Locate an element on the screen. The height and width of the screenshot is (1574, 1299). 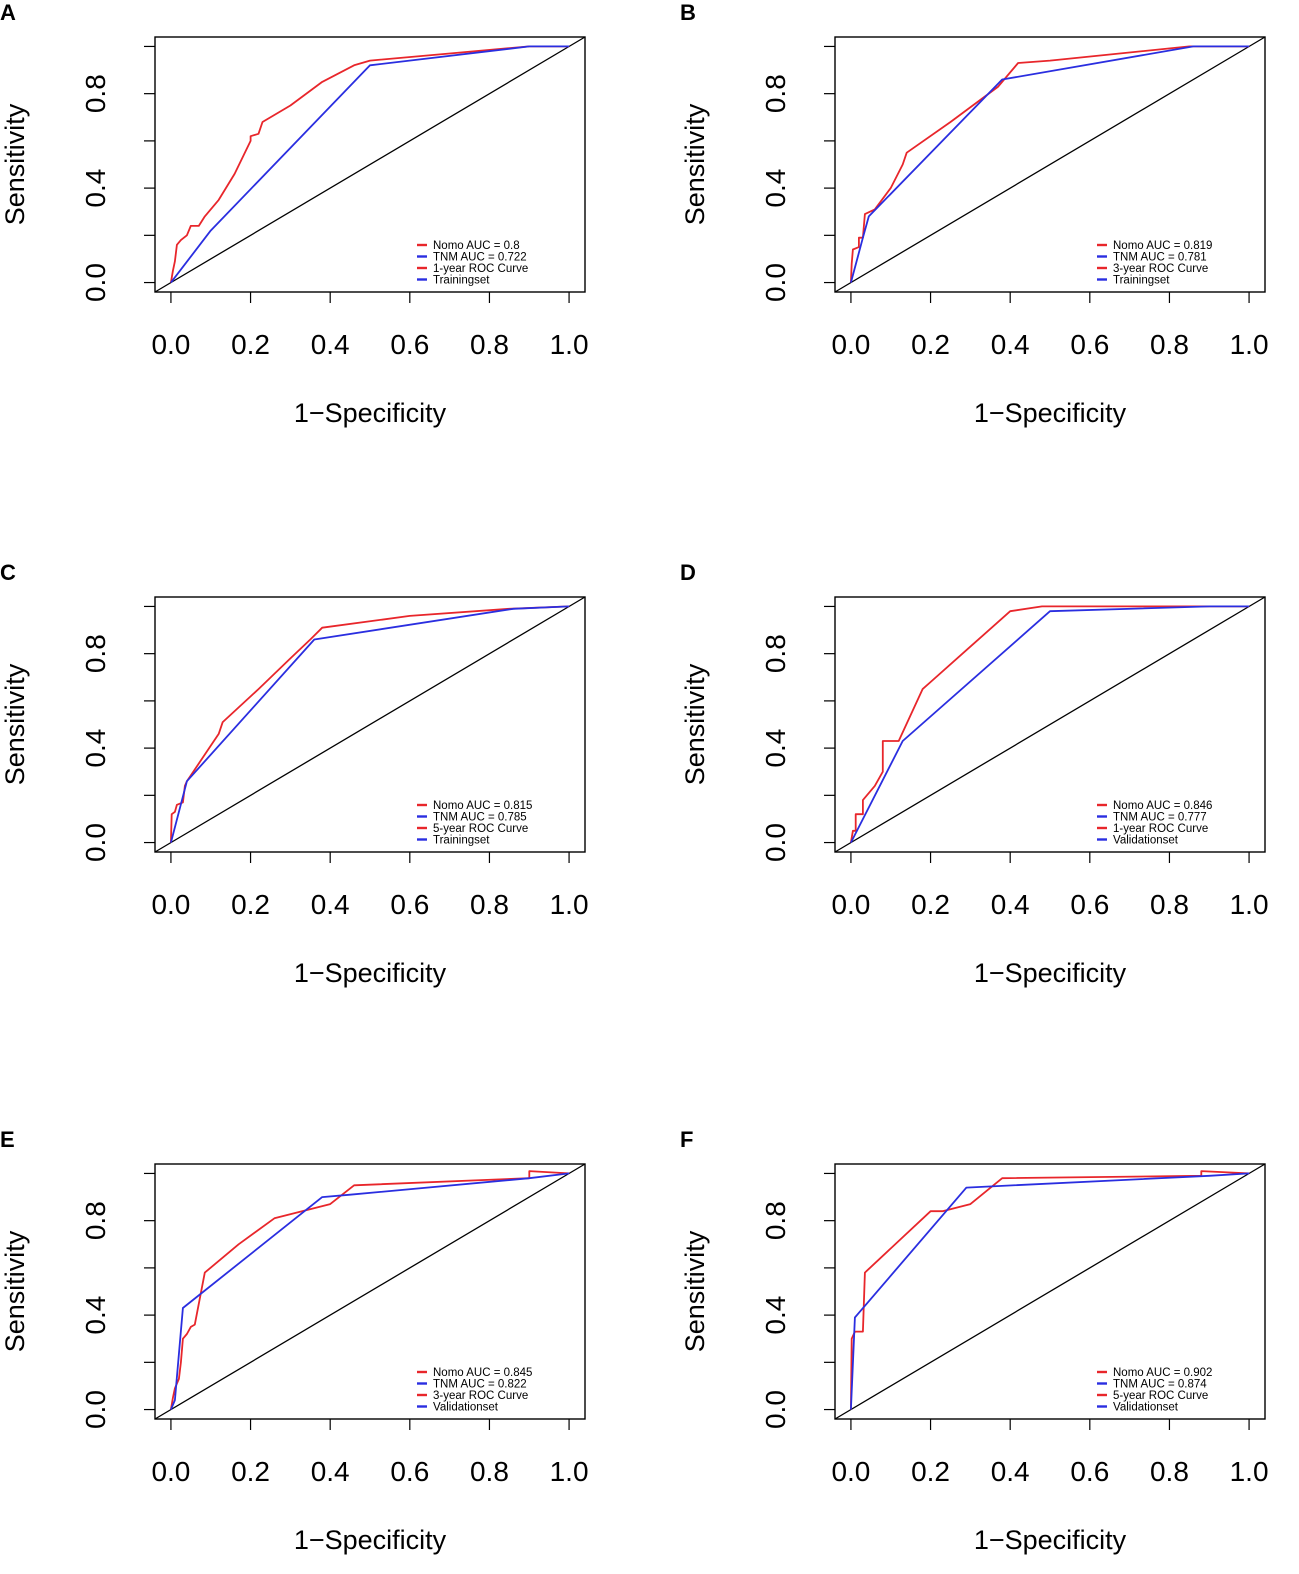
legend-label: TNM AUC = 0.777 is located at coordinates (1160, 818).